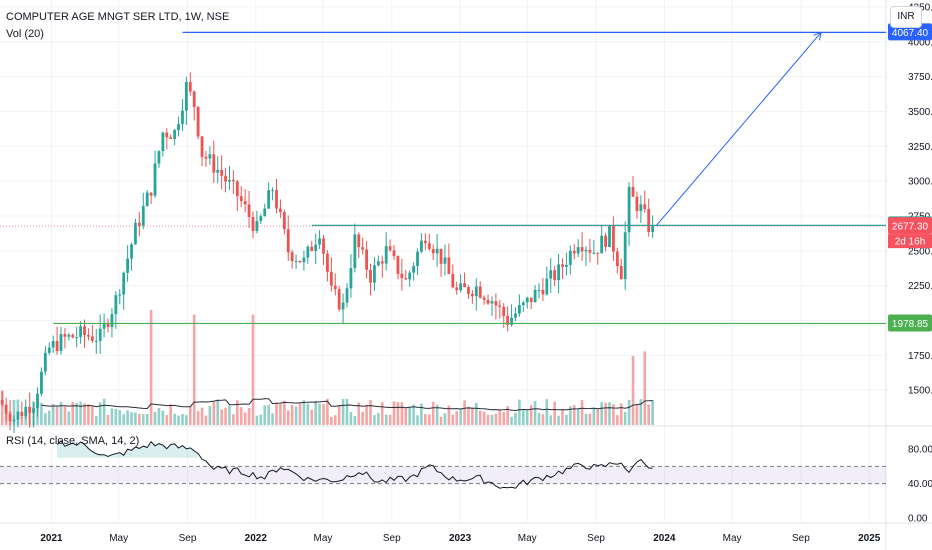 The image size is (932, 550). Describe the element at coordinates (920, 42) in the screenshot. I see `price-tick-label: 4000.00` at that location.